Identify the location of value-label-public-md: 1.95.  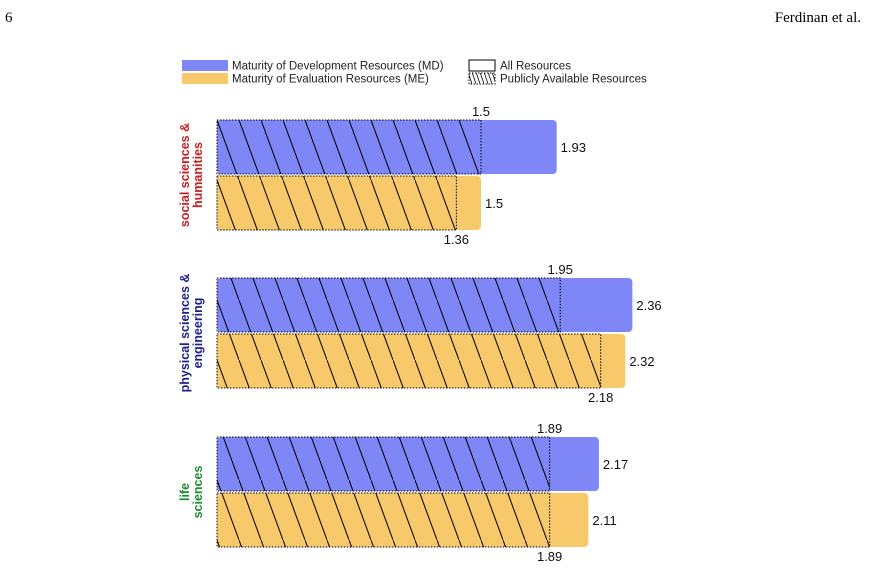
(560, 269).